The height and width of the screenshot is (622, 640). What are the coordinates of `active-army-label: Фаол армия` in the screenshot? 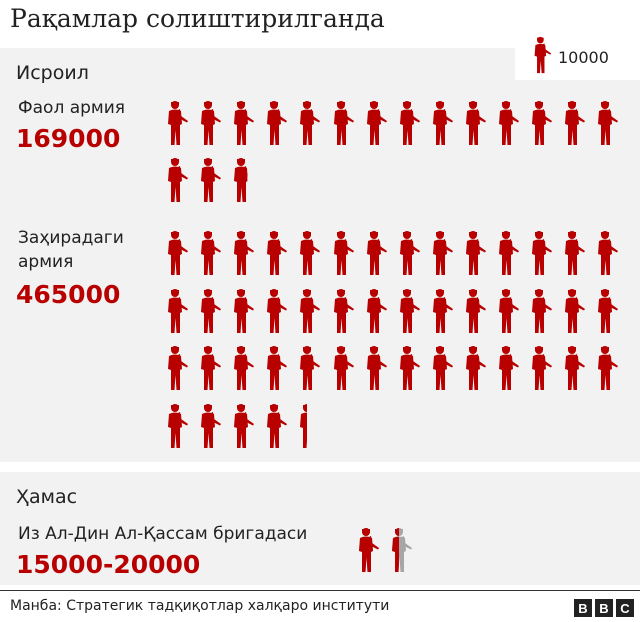 It's located at (72, 108).